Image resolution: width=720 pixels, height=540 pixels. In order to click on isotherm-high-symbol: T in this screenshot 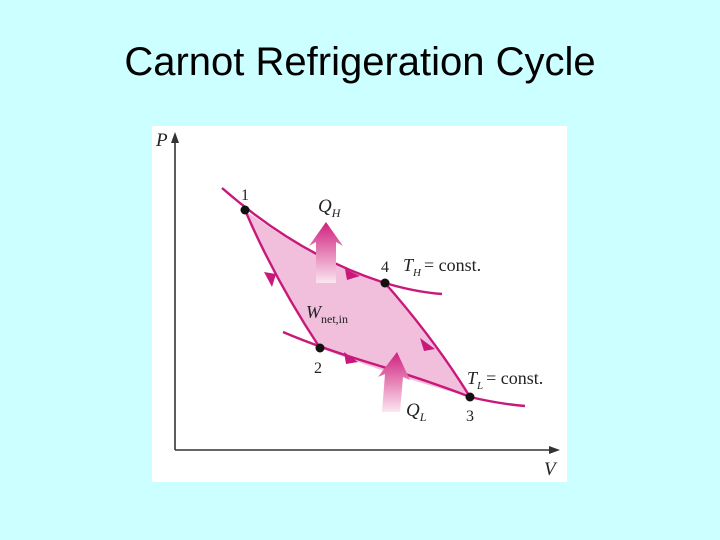, I will do `click(409, 265)`.